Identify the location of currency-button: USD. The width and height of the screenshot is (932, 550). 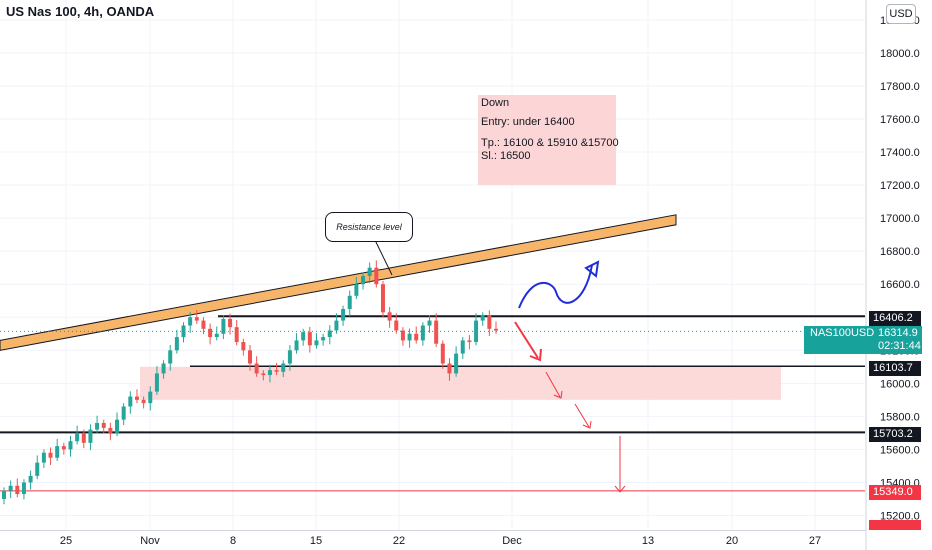
(901, 14).